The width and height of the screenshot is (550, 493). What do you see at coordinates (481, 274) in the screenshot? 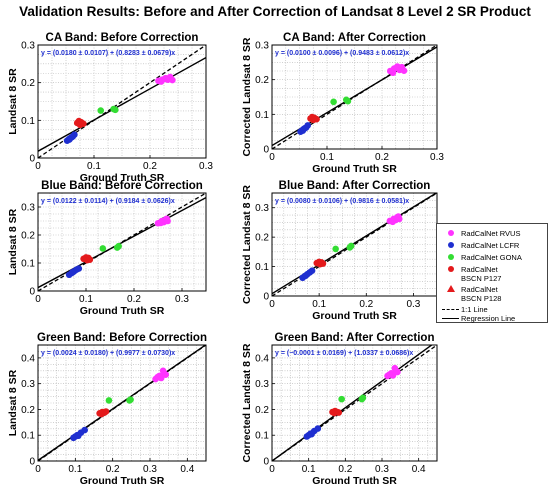
I see `legend-label: RadCalNet BSCN P127` at bounding box center [481, 274].